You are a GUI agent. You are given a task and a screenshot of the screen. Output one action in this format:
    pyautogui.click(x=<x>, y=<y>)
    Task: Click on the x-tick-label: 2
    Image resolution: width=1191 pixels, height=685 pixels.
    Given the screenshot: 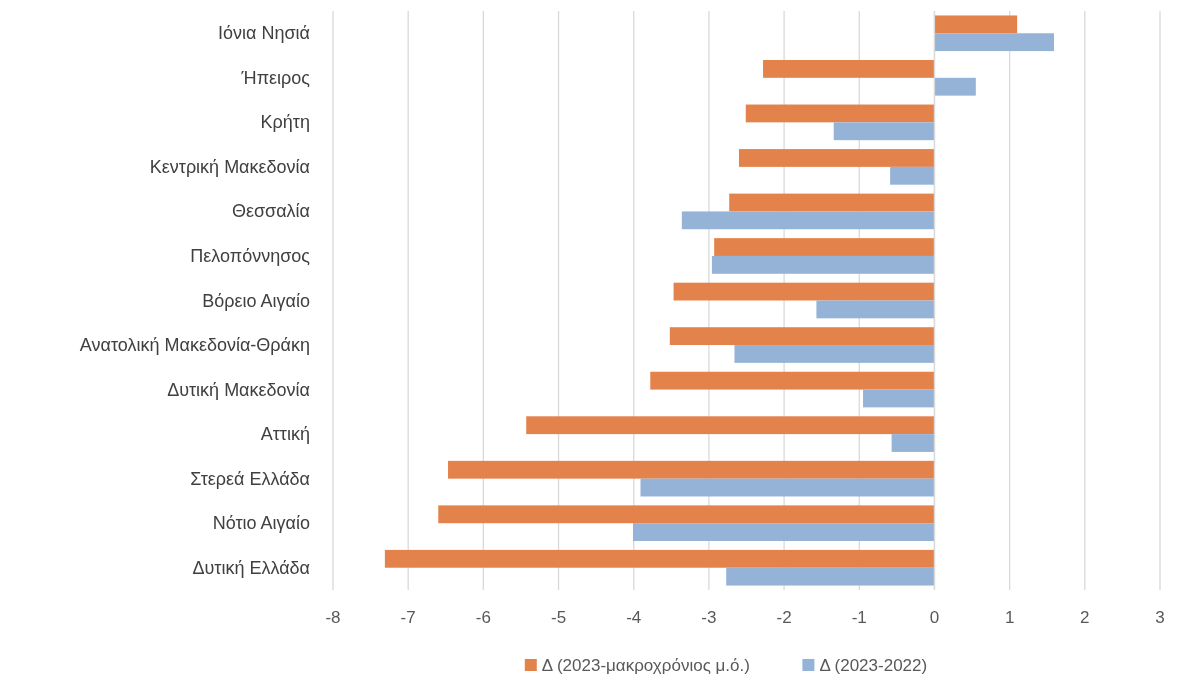 What is the action you would take?
    pyautogui.click(x=1085, y=617)
    